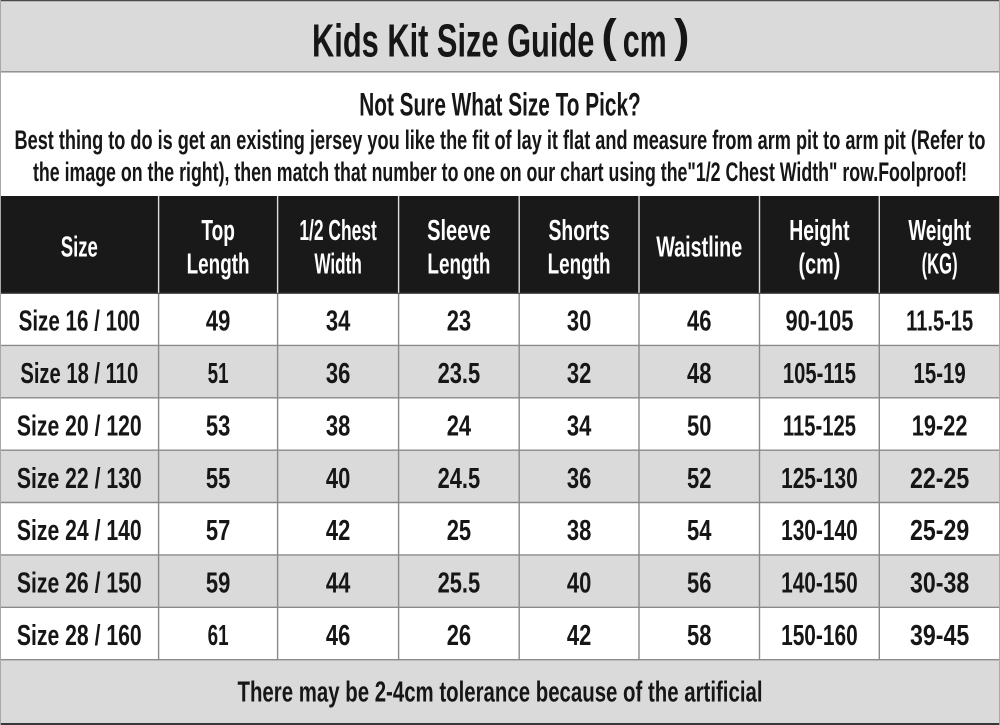 The width and height of the screenshot is (1000, 725). Describe the element at coordinates (819, 374) in the screenshot. I see `svg-text: 105-115` at that location.